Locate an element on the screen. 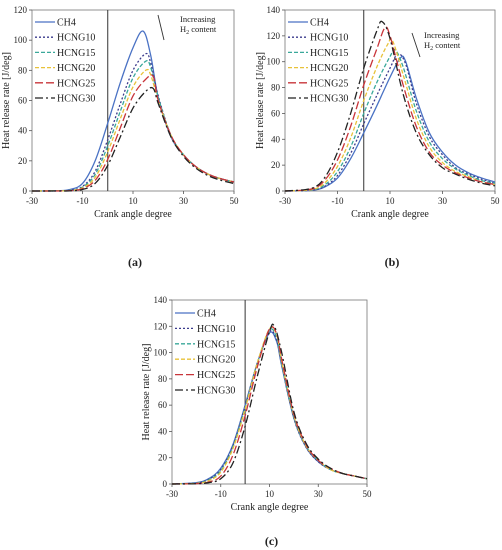  series-line-hcng10 is located at coordinates (269, 407).